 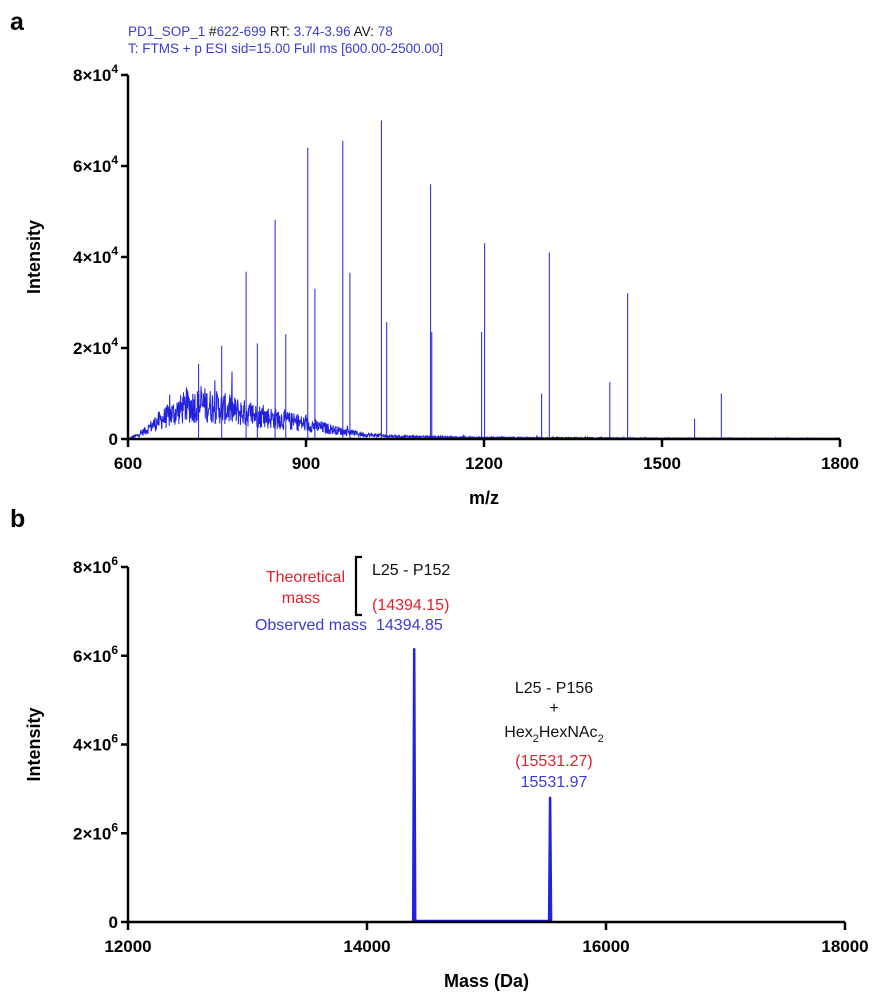 What do you see at coordinates (568, 732) in the screenshot?
I see `glycan-hexnac: HexNAc` at bounding box center [568, 732].